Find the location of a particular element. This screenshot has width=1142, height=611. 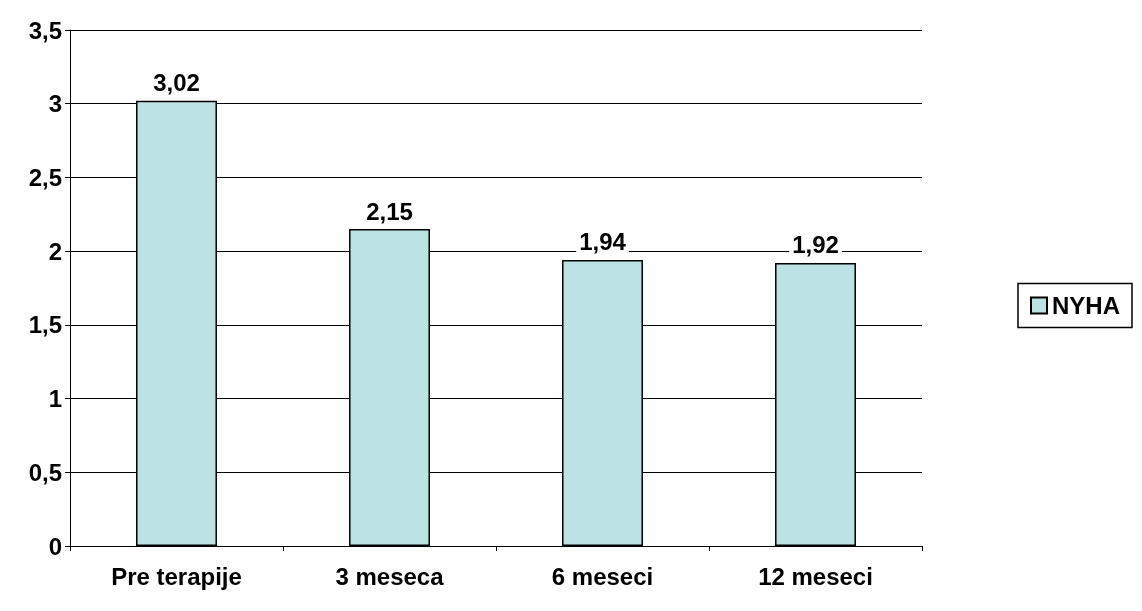

y-tick-label: 0 is located at coordinates (55, 546).